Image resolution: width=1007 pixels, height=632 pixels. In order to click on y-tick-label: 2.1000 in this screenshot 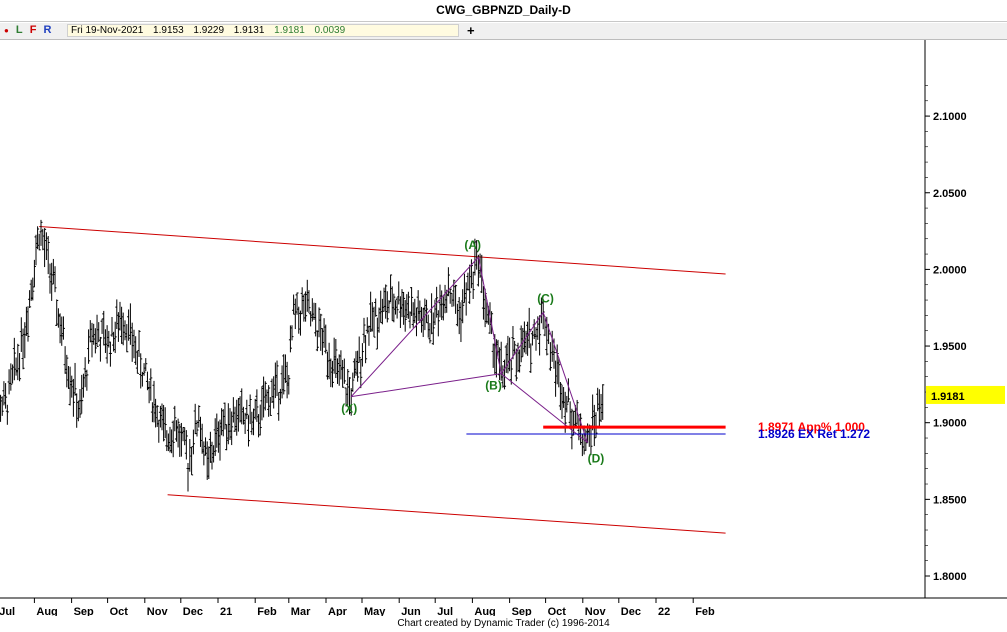, I will do `click(950, 117)`.